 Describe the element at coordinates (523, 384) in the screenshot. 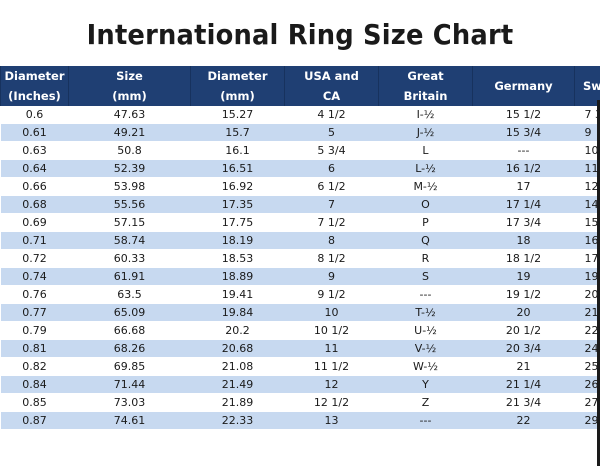

I see `germany-cell: 21 1/4` at that location.